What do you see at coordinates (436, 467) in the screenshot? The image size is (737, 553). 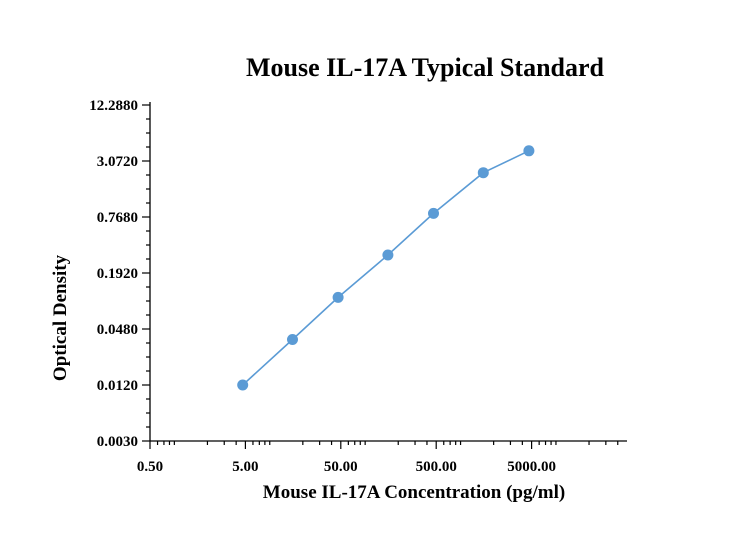 I see `x-tick-label: 500.00` at bounding box center [436, 467].